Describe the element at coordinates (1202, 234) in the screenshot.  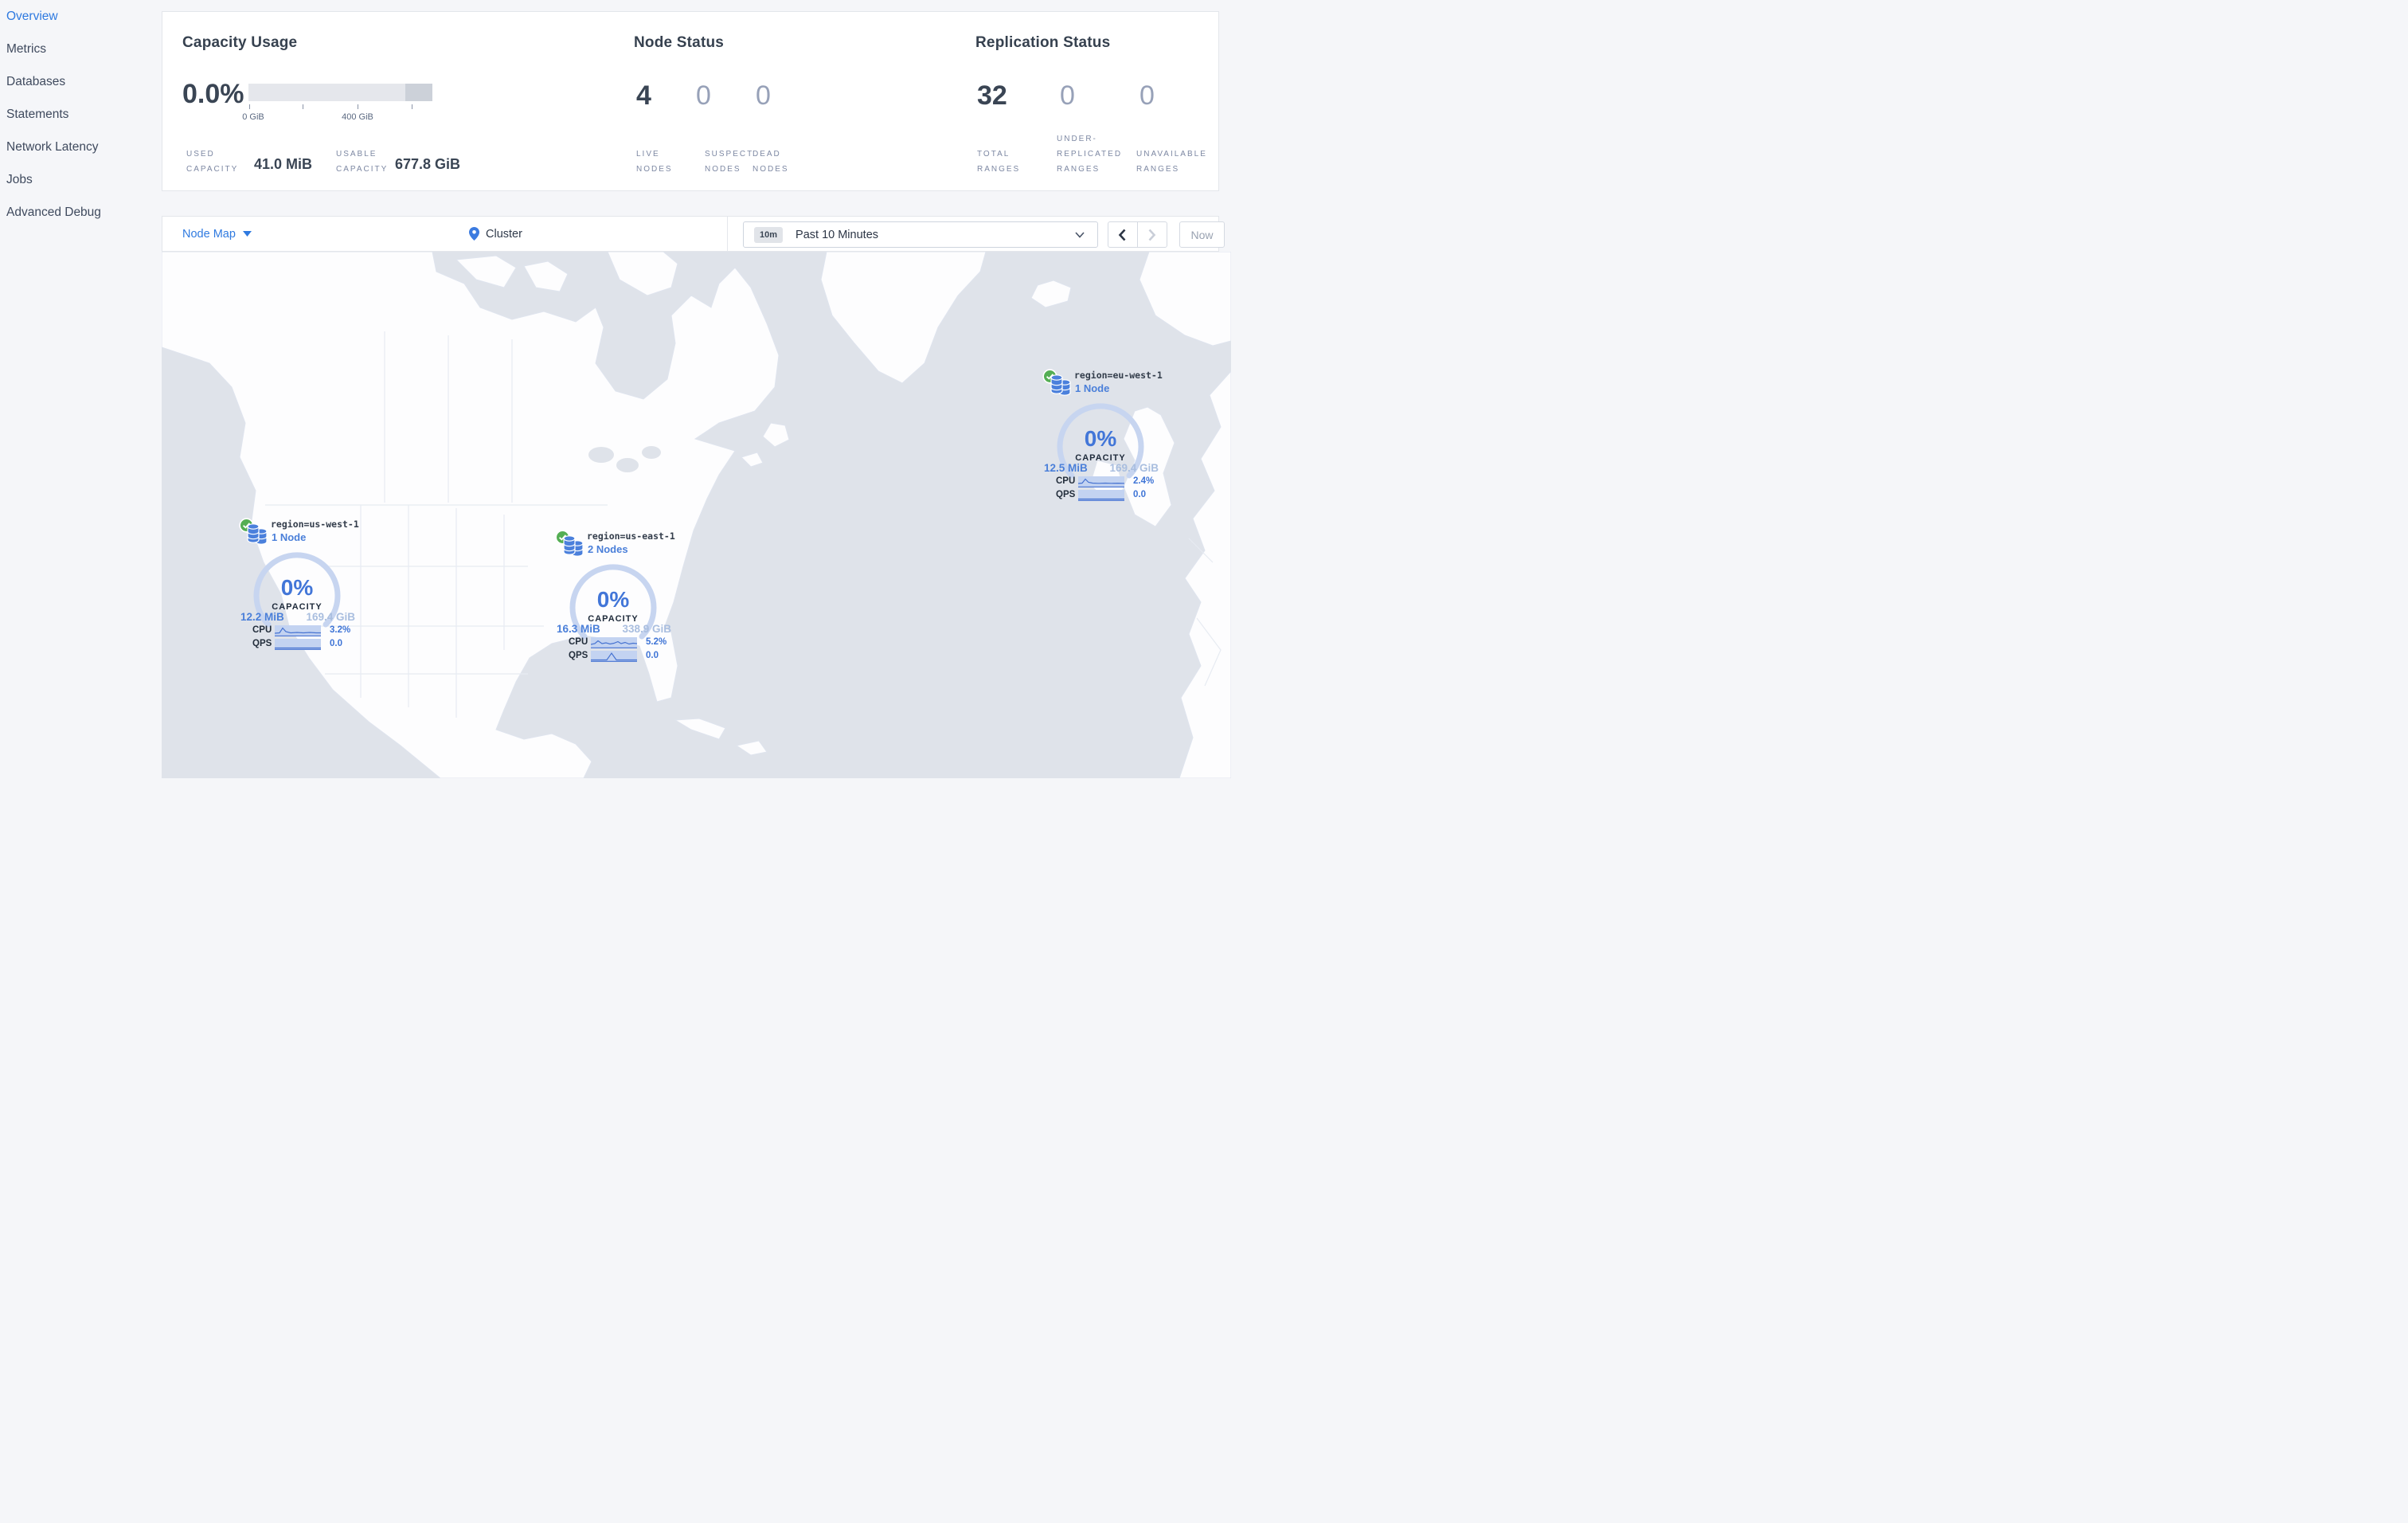
I see `now-button: Now` at that location.